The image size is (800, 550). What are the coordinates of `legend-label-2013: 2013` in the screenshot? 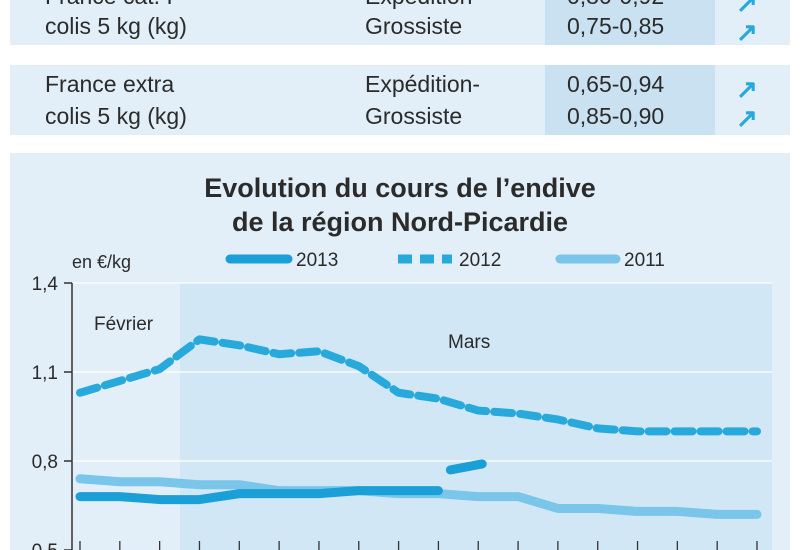 It's located at (317, 260).